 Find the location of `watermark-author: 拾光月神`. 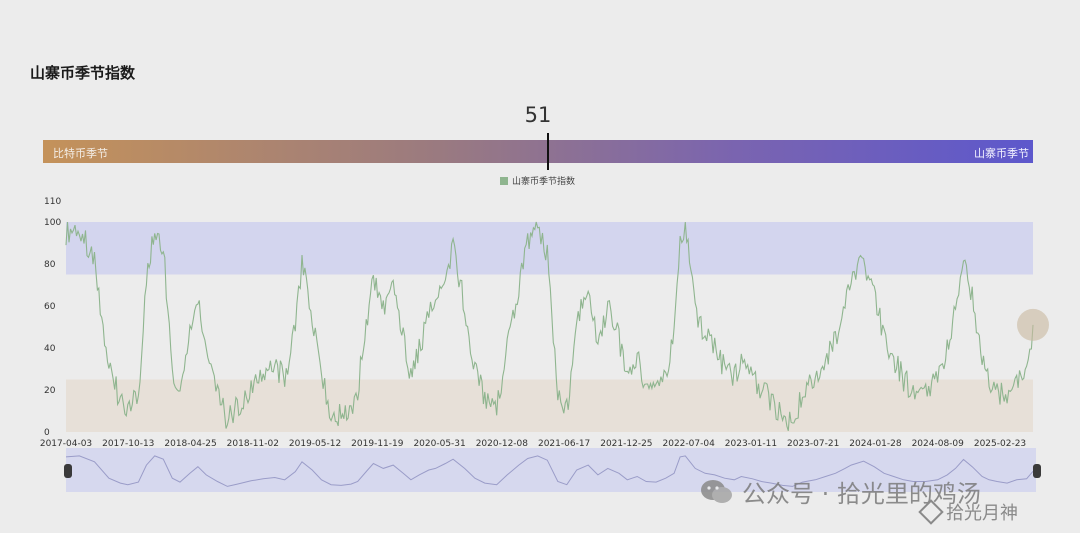

watermark-author: 拾光月神 is located at coordinates (968, 512).